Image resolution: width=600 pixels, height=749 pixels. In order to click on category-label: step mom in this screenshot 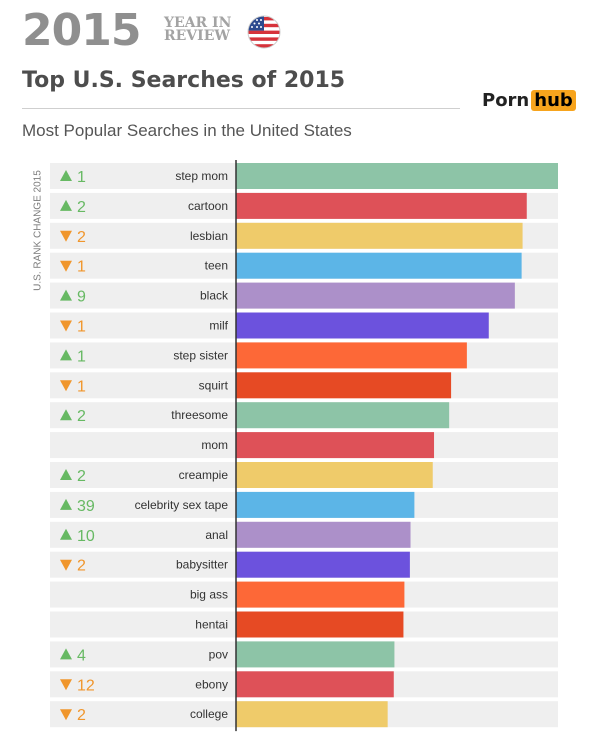, I will do `click(201, 176)`.